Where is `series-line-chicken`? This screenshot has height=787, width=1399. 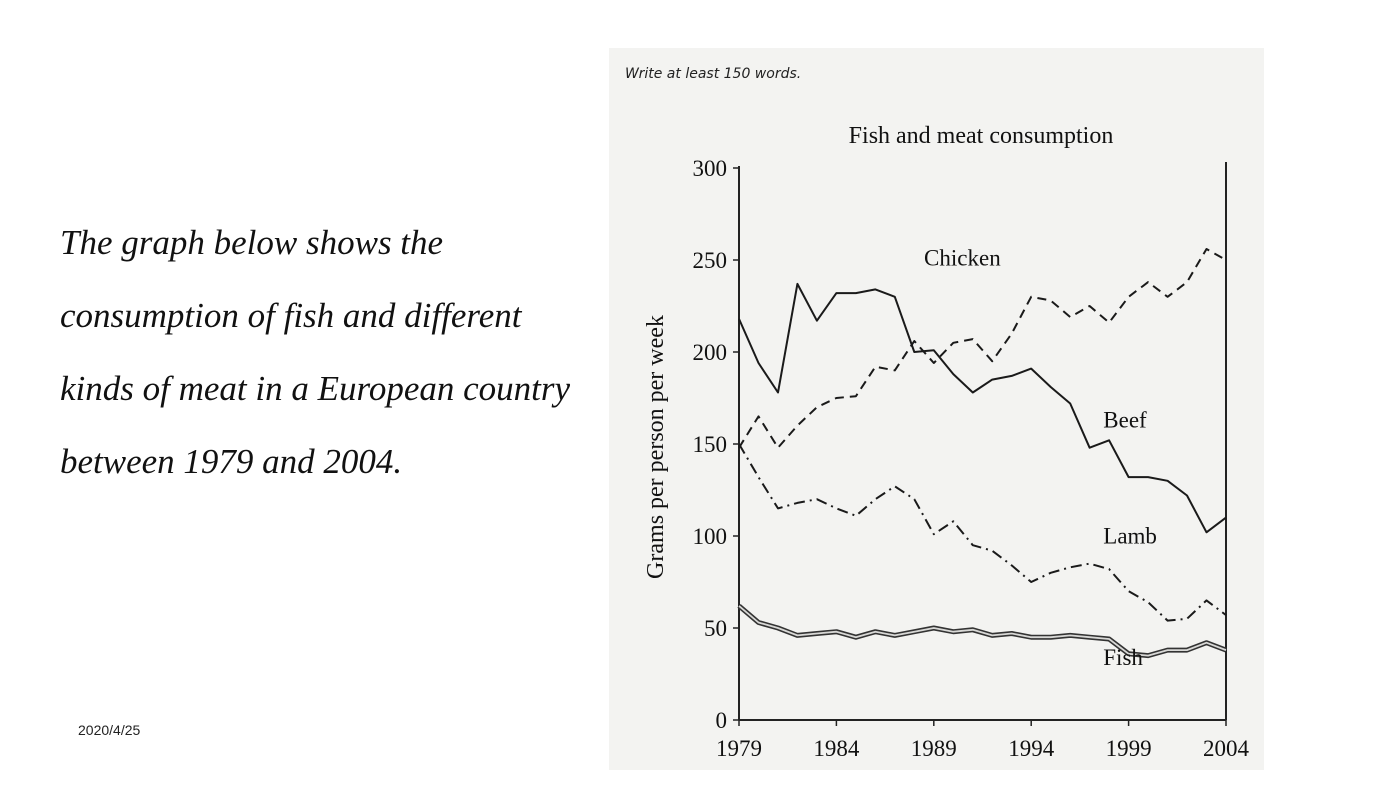 series-line-chicken is located at coordinates (982, 348).